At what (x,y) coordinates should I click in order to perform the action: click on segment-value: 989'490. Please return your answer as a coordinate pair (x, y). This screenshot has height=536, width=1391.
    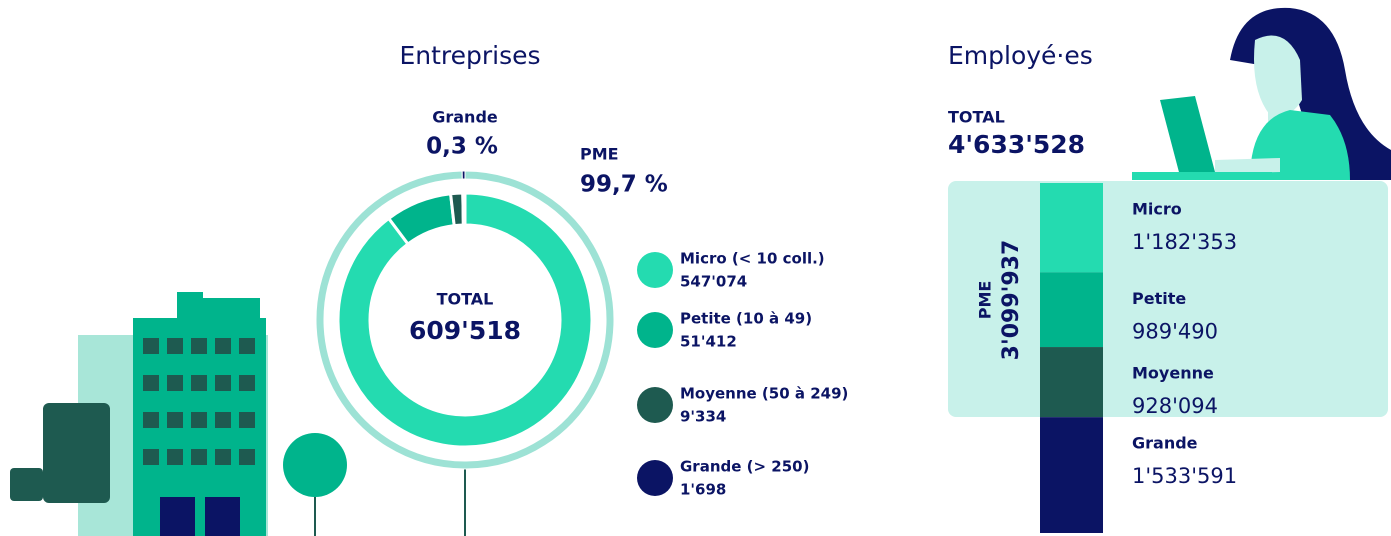
    Looking at the image, I should click on (1175, 331).